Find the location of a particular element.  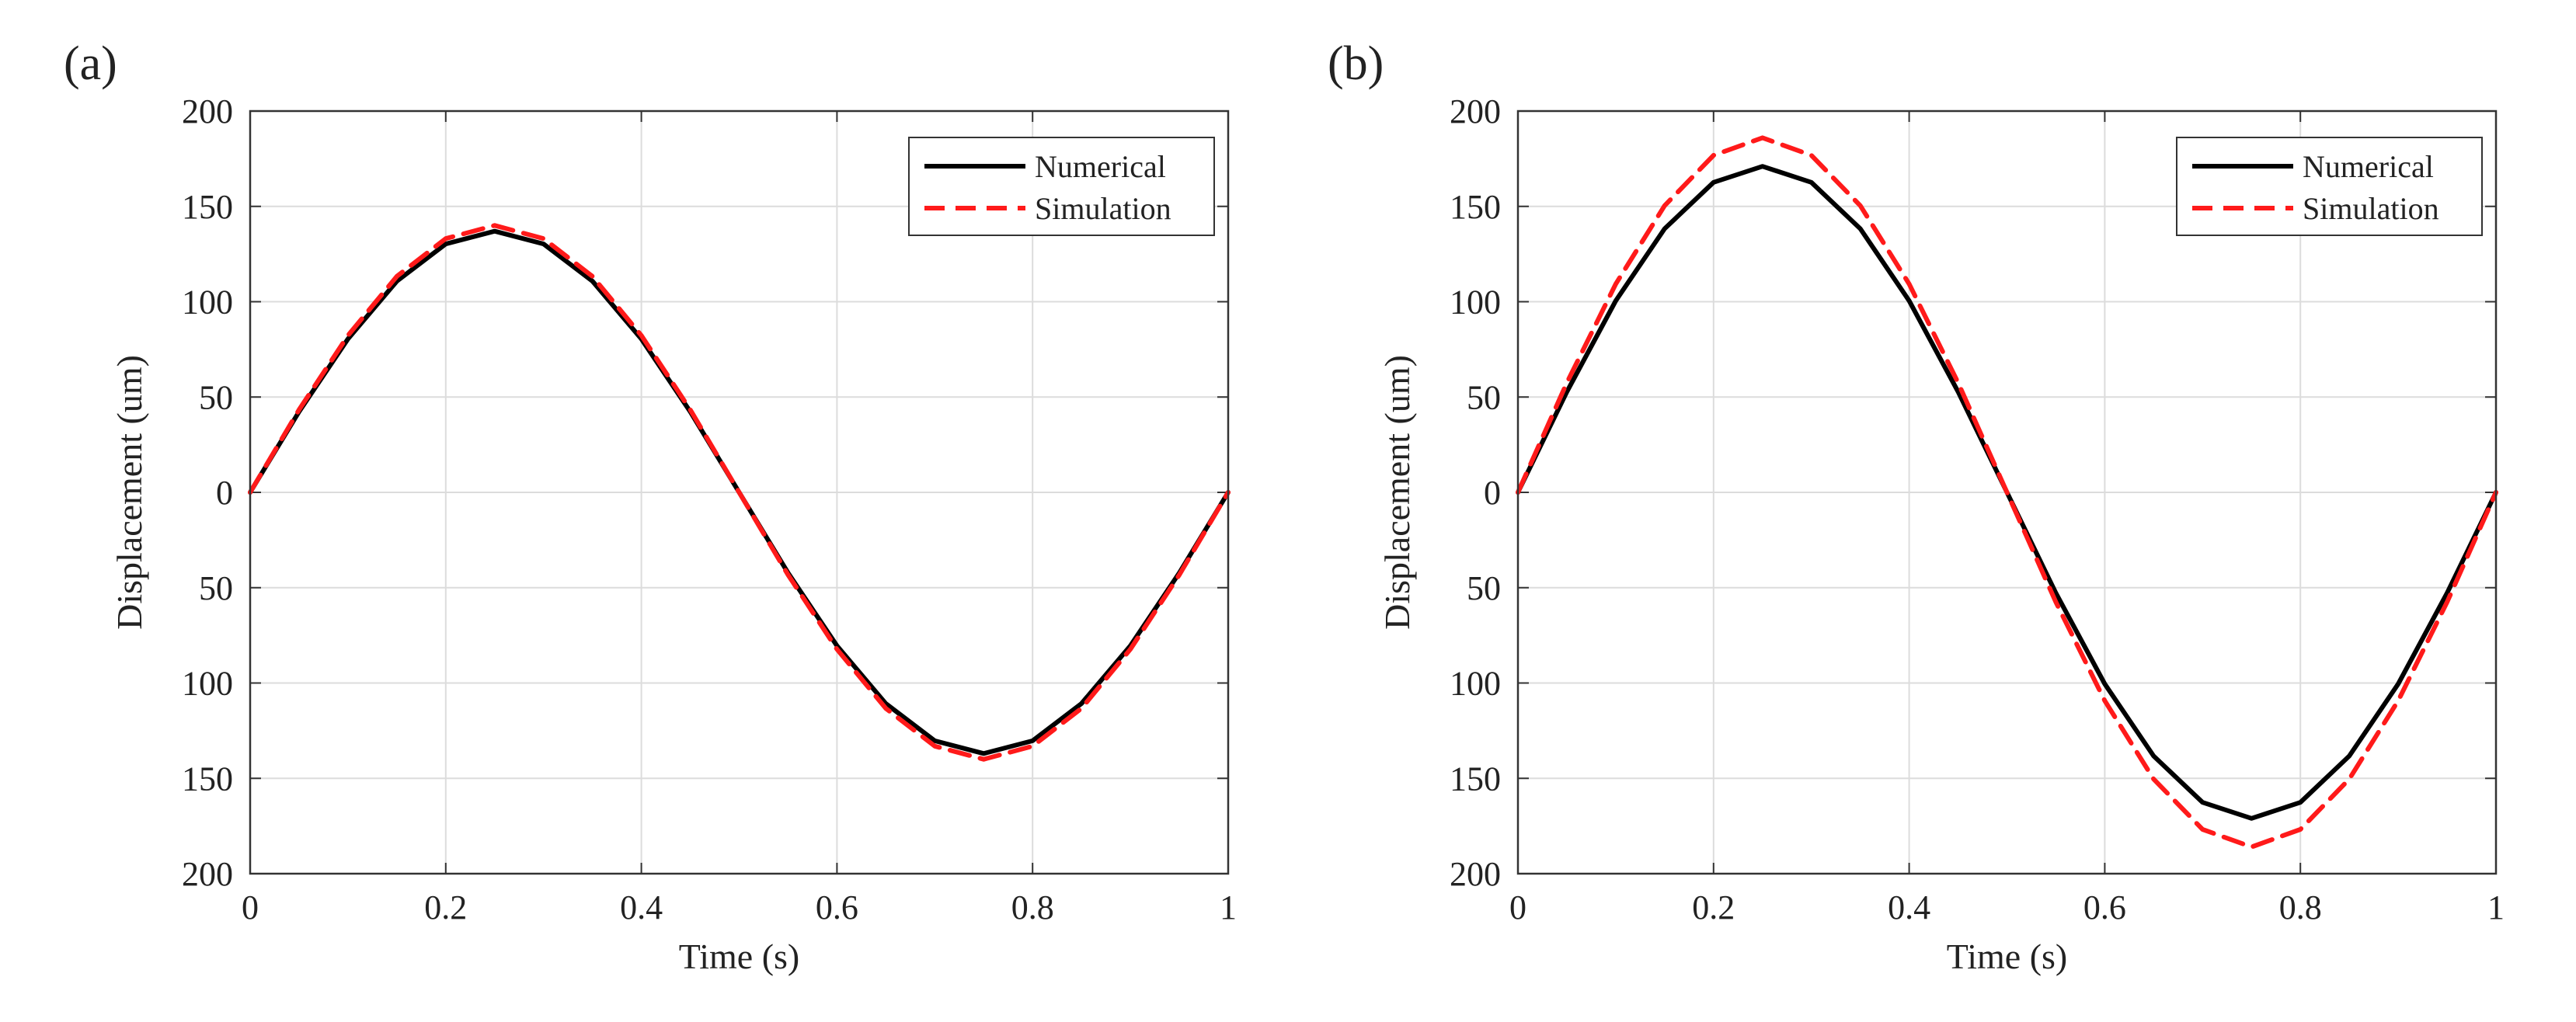

panel-label: (b) is located at coordinates (1356, 63).